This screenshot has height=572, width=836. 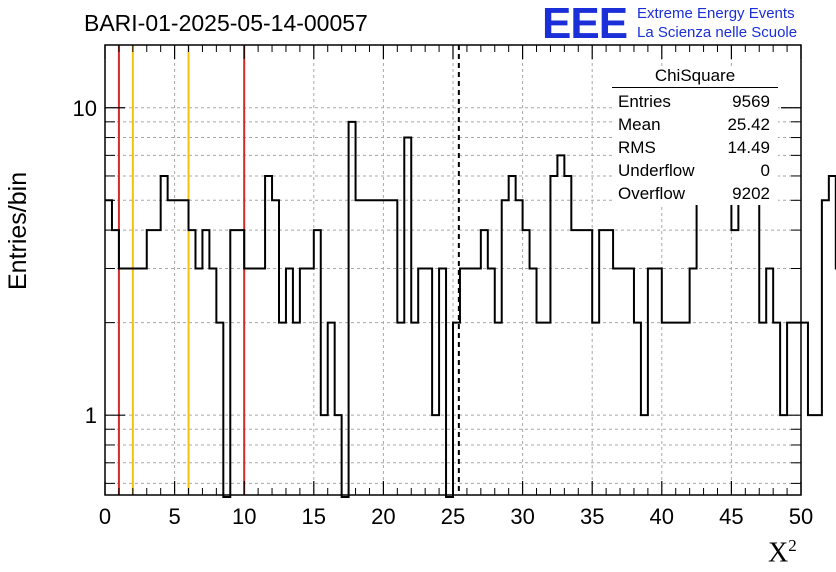 I want to click on x-tick-label: 20, so click(x=383, y=516).